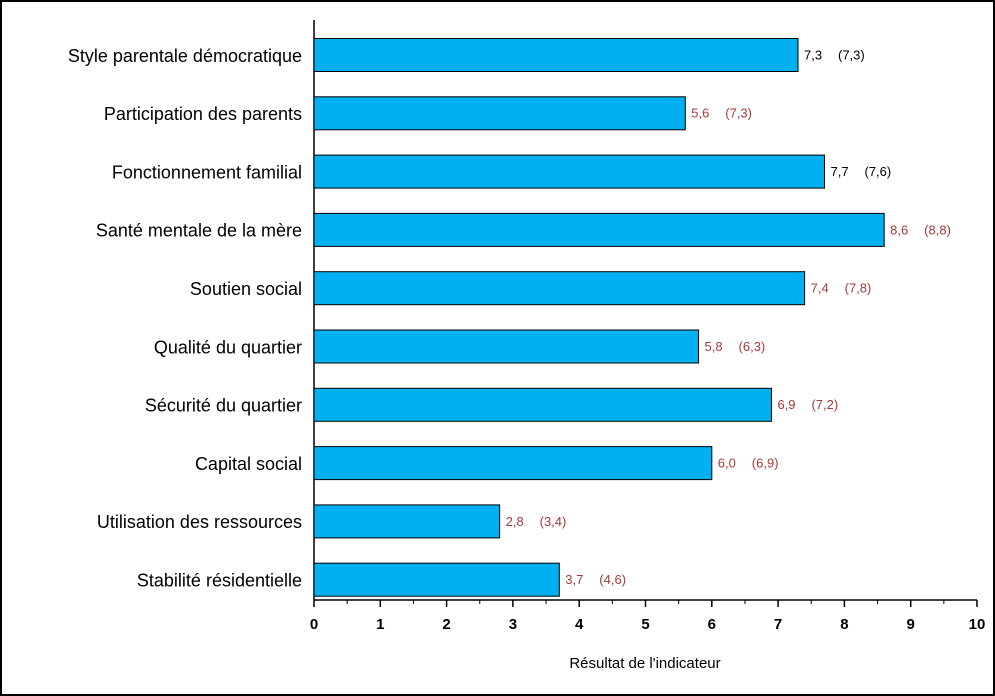 This screenshot has height=696, width=995. Describe the element at coordinates (786, 404) in the screenshot. I see `value-label: 6,9` at that location.